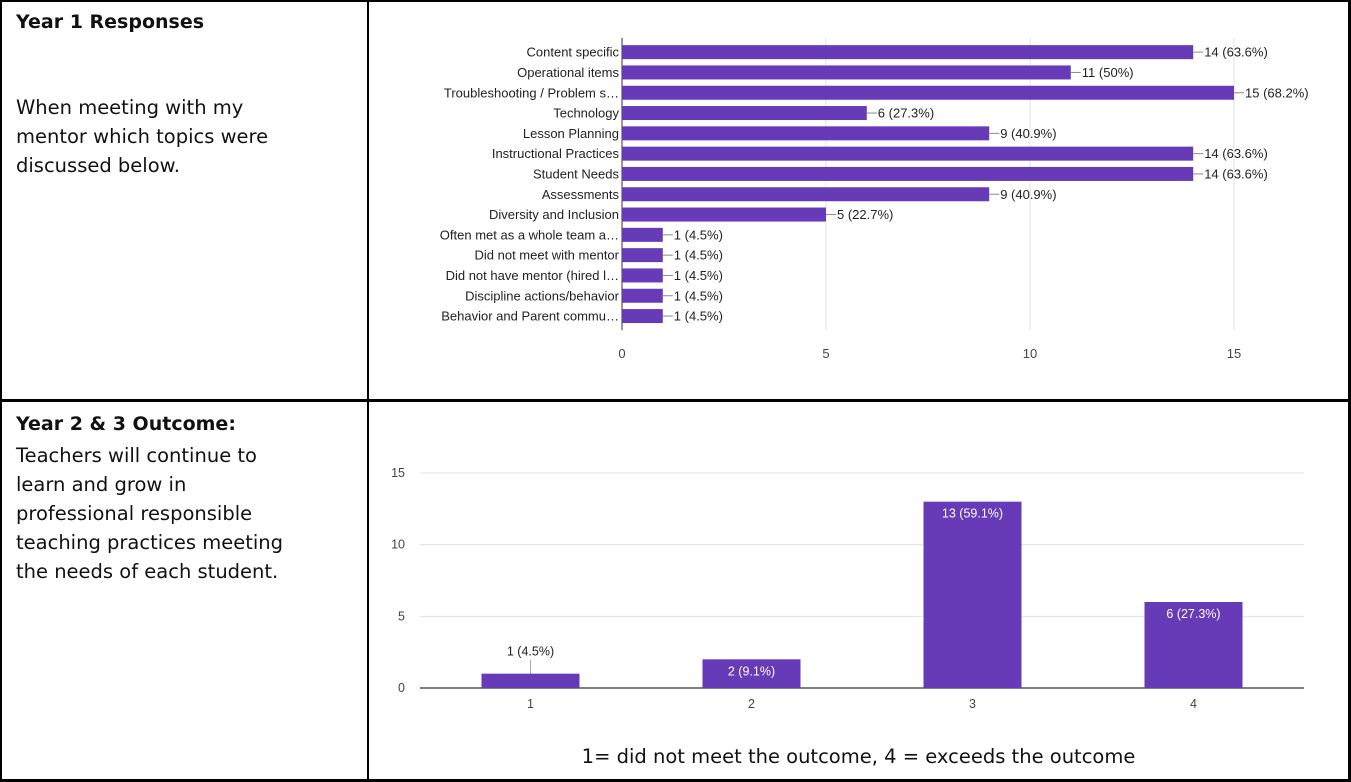 This screenshot has height=782, width=1351. Describe the element at coordinates (573, 52) in the screenshot. I see `category-label: Content specific` at that location.